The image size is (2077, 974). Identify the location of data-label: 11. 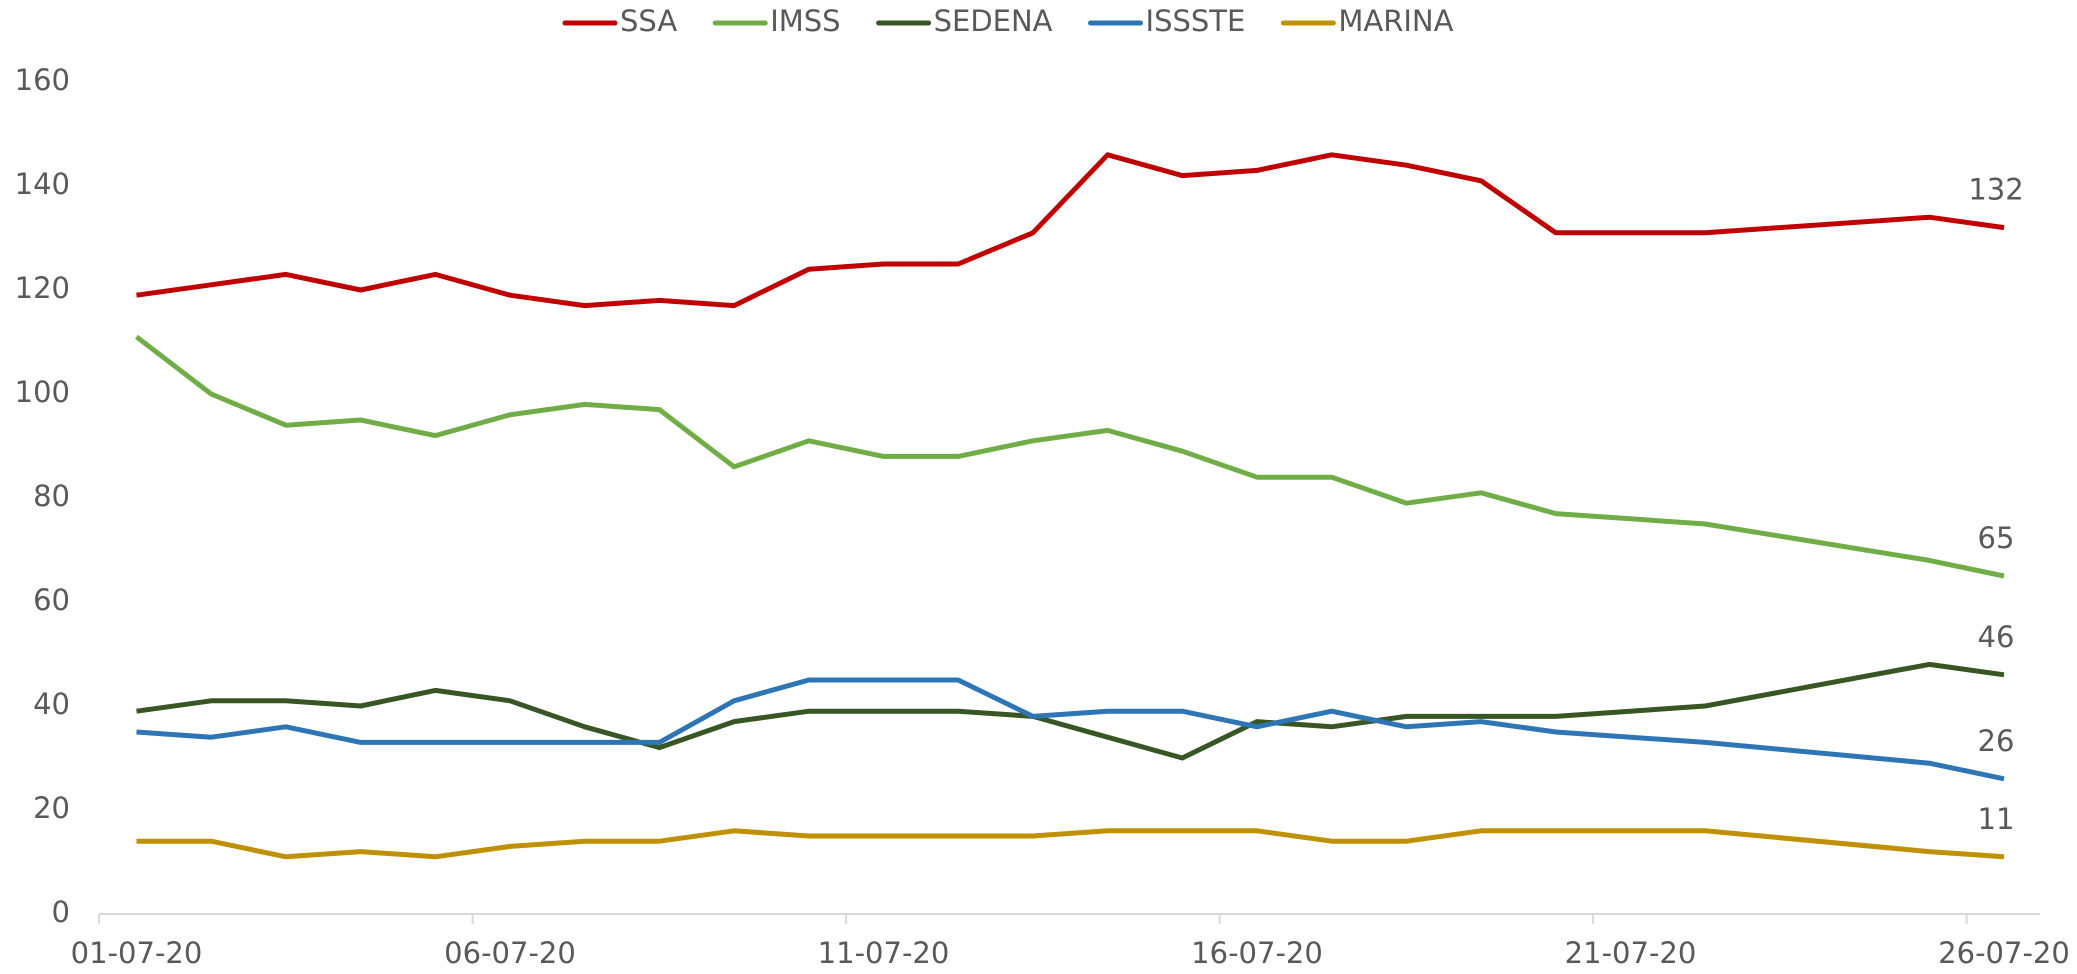
(1996, 819).